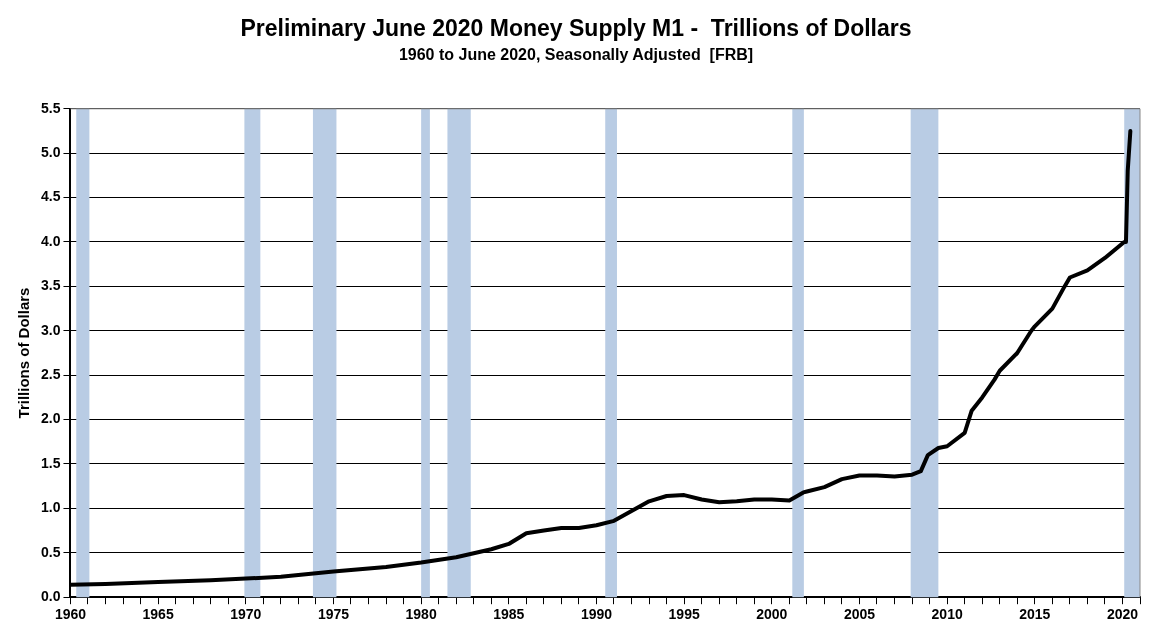 The width and height of the screenshot is (1156, 635). What do you see at coordinates (333, 614) in the screenshot?
I see `x-tick-label: 1975` at bounding box center [333, 614].